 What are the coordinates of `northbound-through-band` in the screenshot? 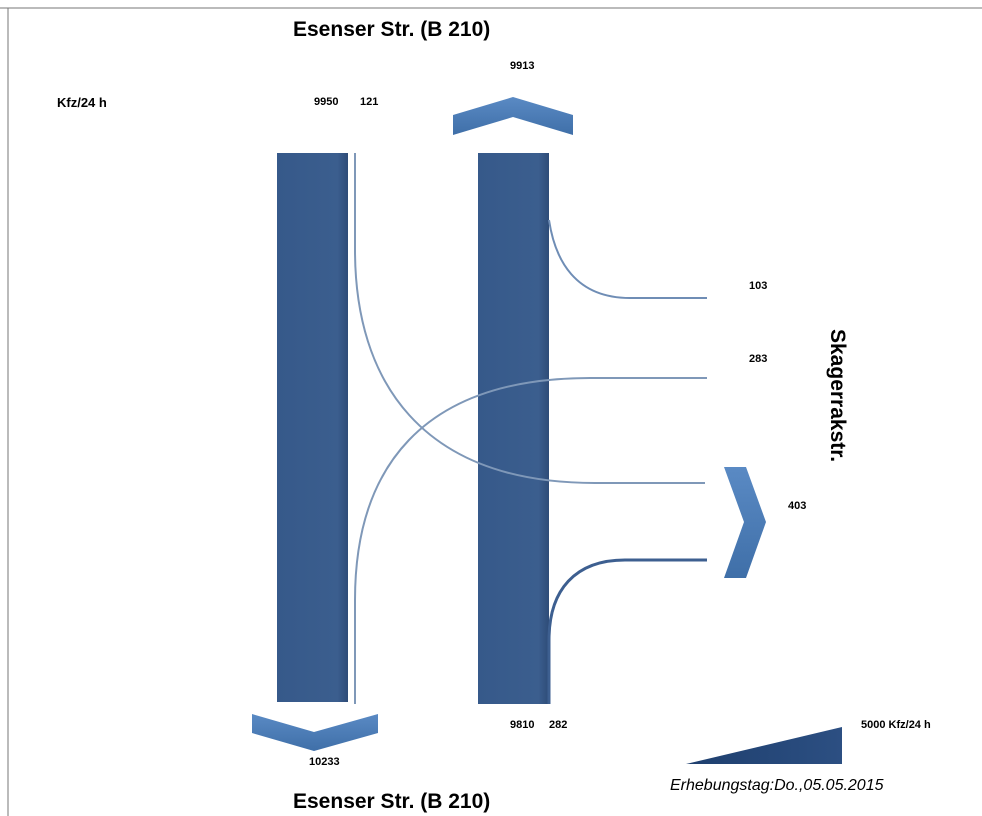 It's located at (513, 428).